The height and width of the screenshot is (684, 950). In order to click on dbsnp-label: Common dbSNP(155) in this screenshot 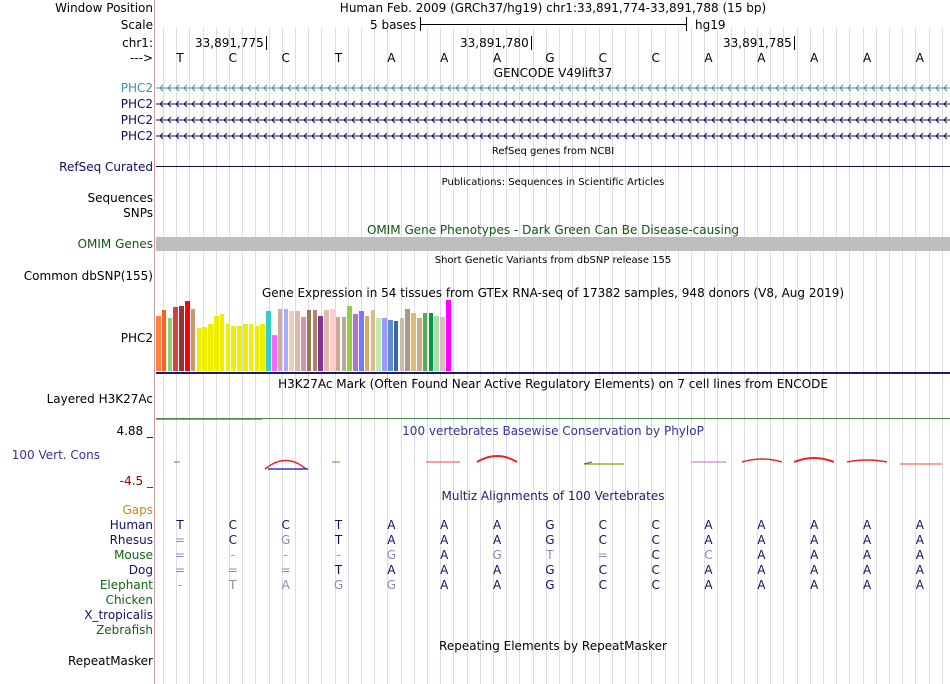, I will do `click(88, 276)`.